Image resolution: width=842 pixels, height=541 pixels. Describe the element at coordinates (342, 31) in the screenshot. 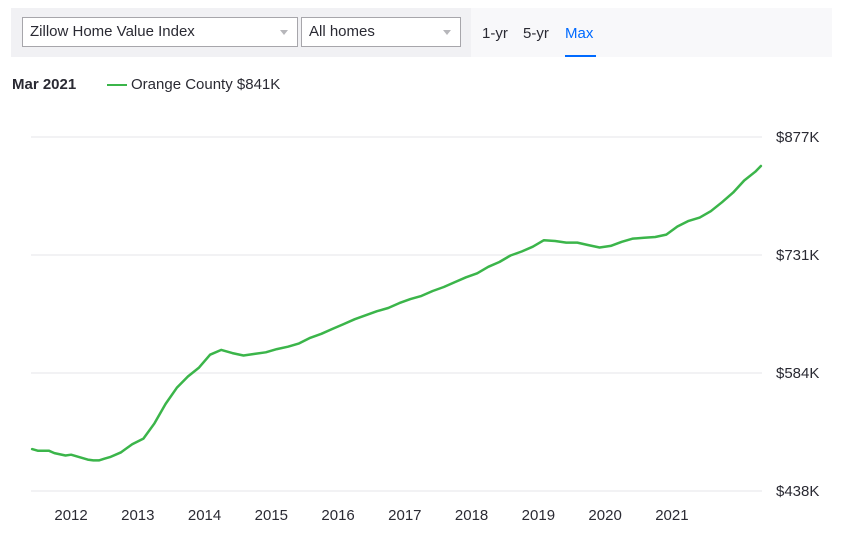

I see `home-type-select-value: All homes` at that location.